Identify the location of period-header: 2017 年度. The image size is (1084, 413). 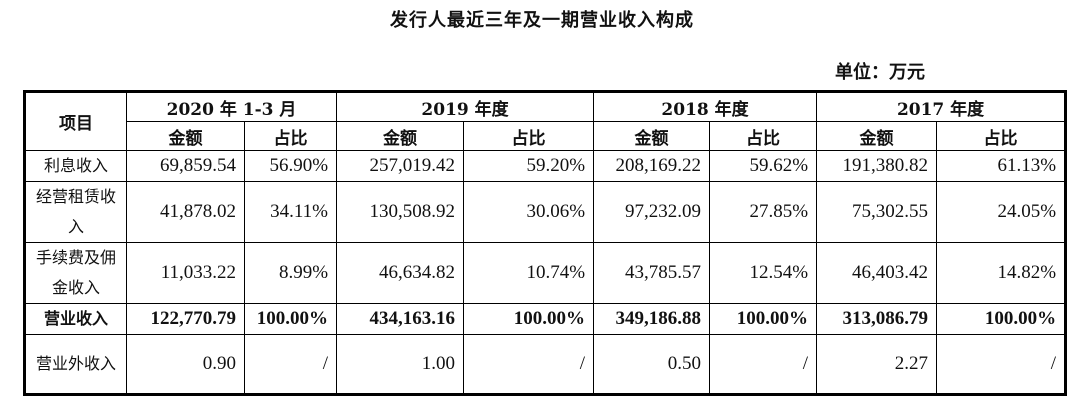
(941, 106).